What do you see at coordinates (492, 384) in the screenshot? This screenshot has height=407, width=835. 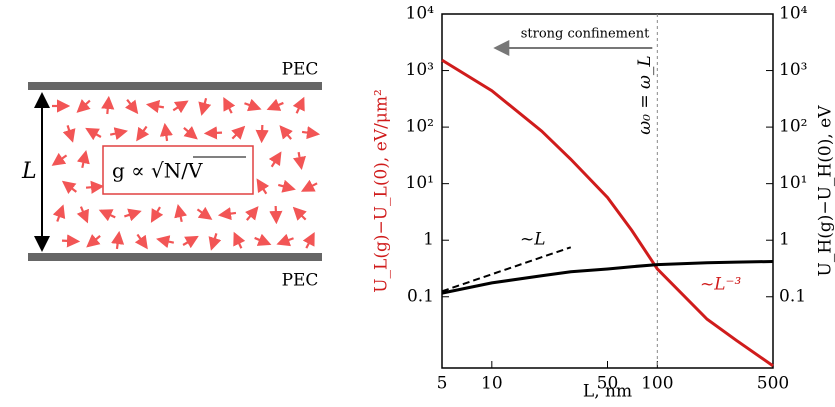 I see `x-tick-label: 10` at bounding box center [492, 384].